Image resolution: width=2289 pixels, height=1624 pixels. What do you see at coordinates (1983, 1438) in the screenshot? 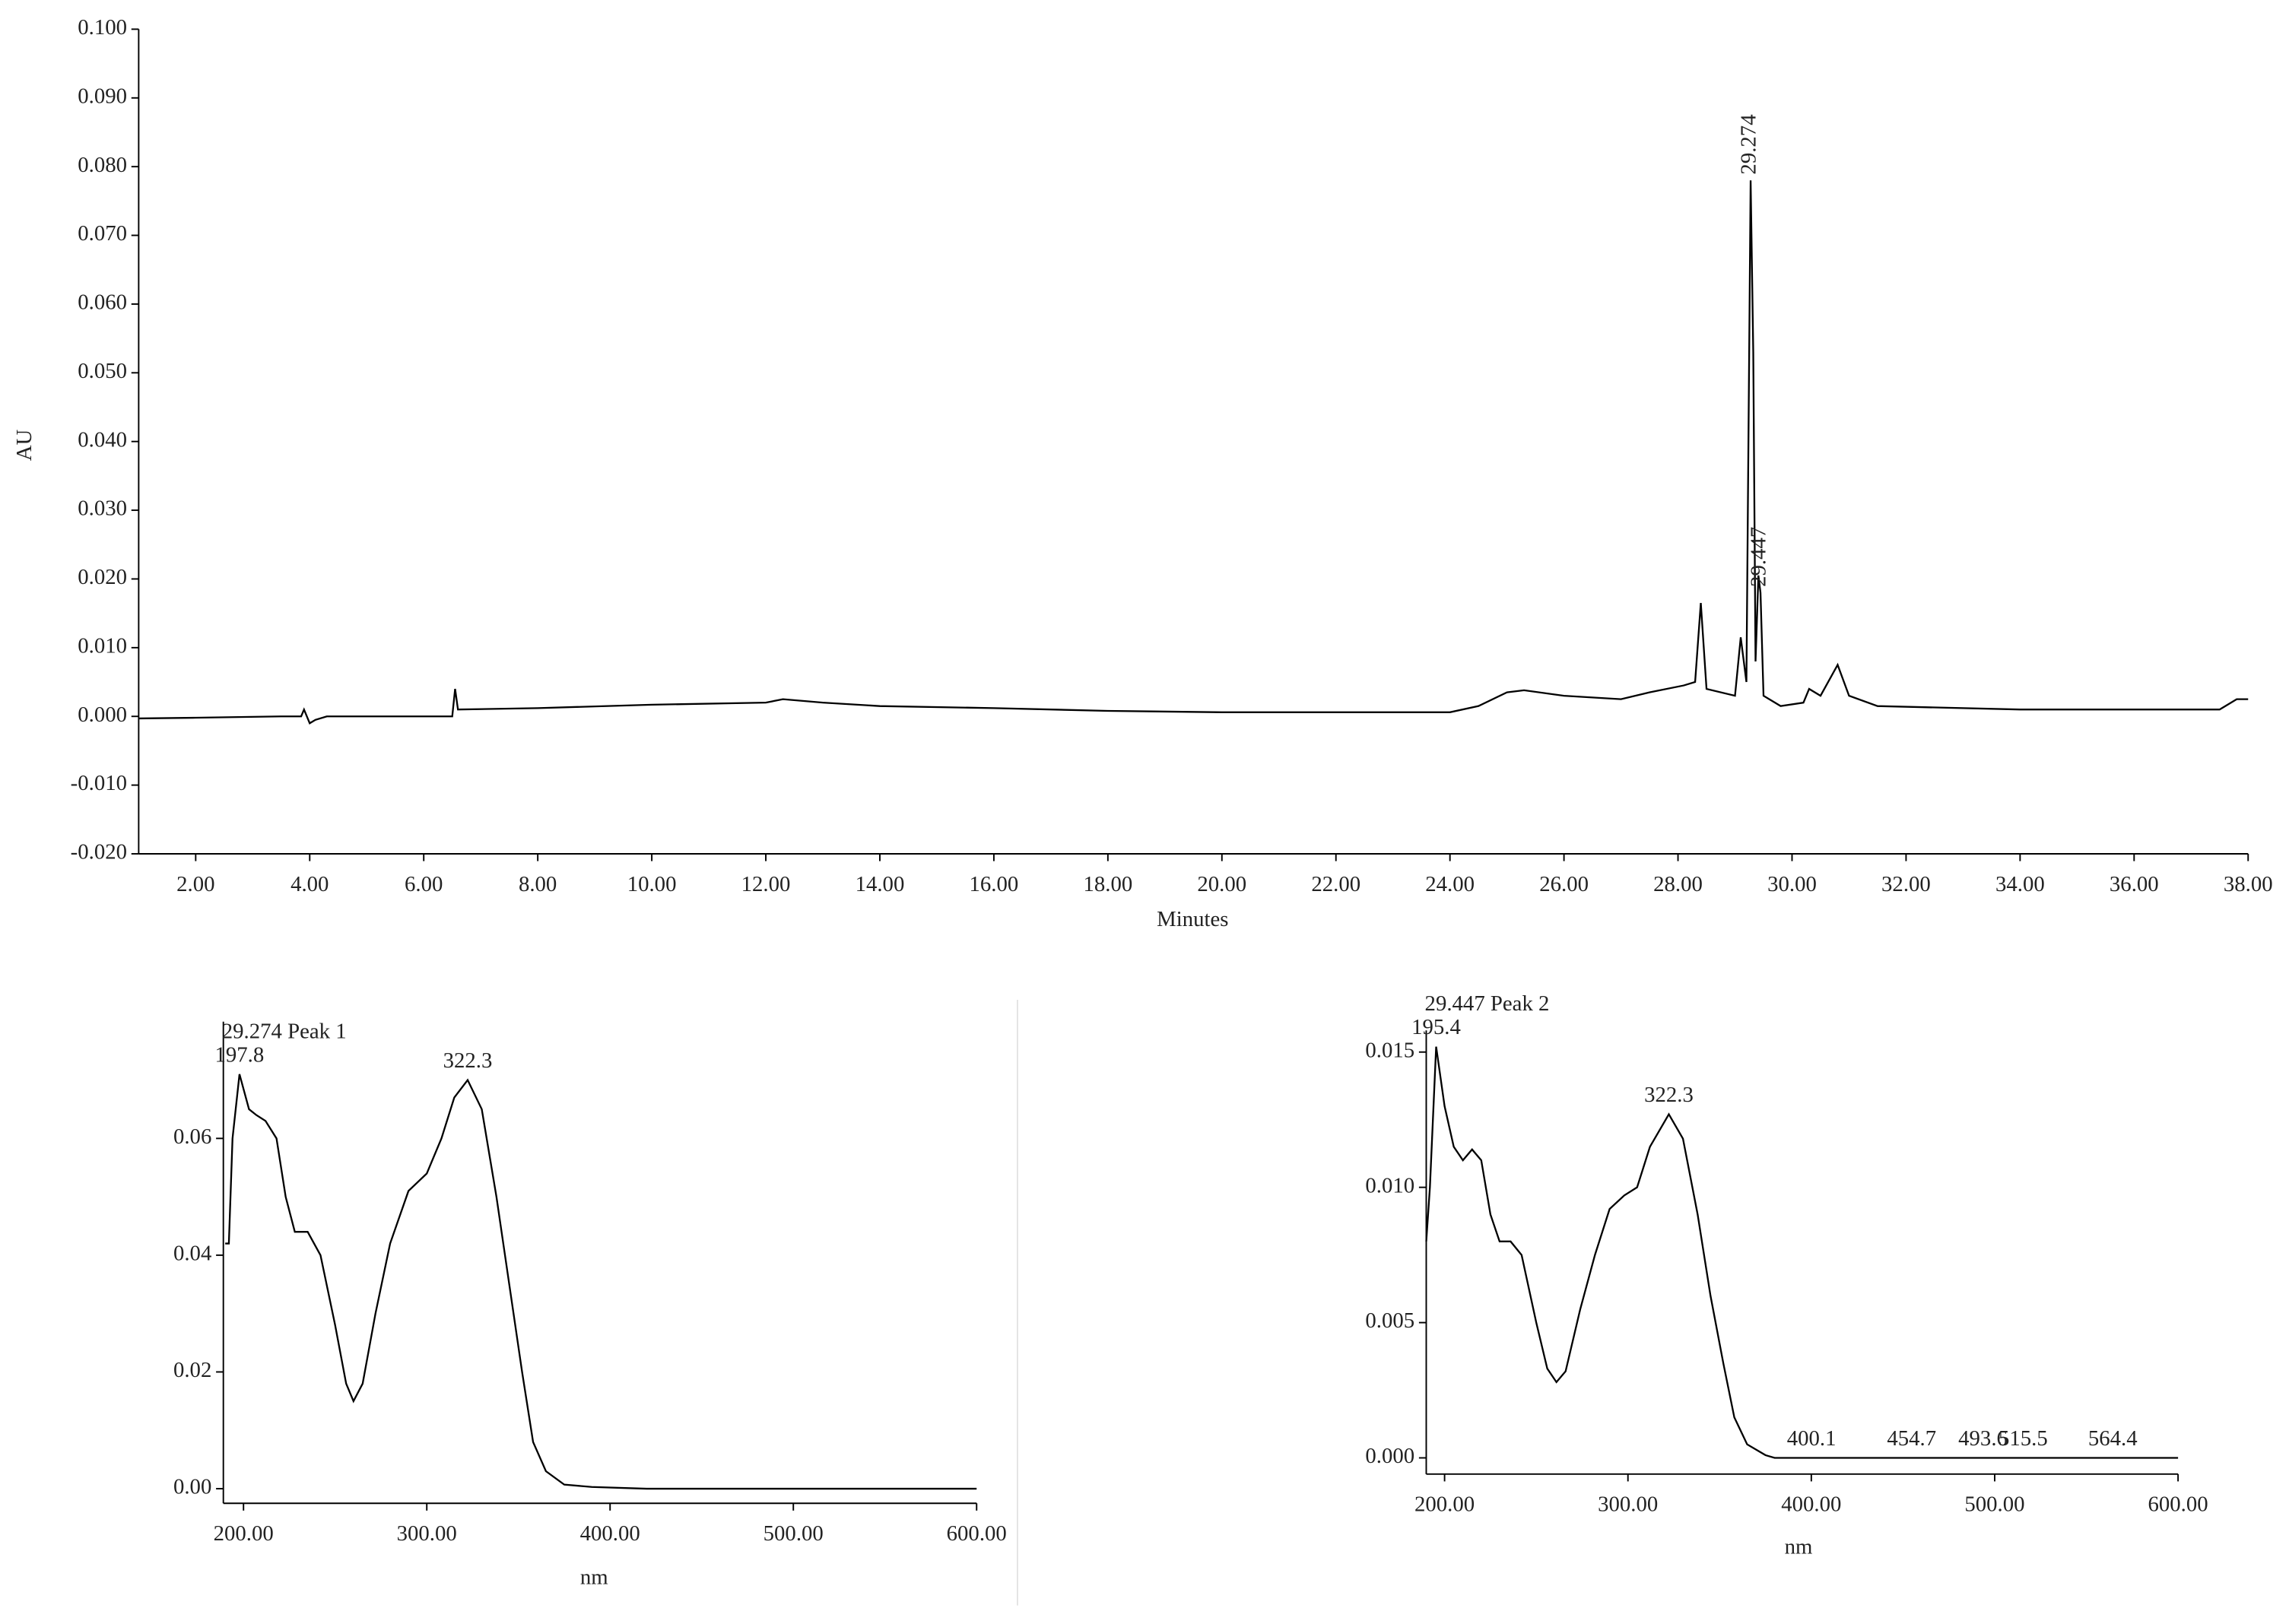
I see `peak-label: 493.6` at bounding box center [1983, 1438].